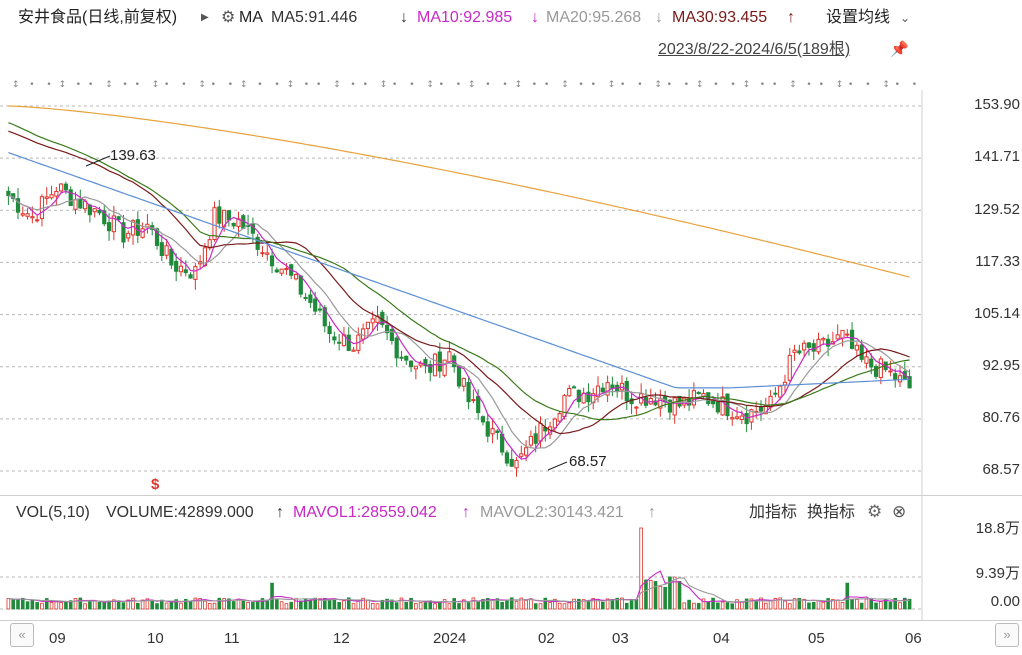 This screenshot has height=655, width=1022. Describe the element at coordinates (831, 512) in the screenshot. I see `switch-indicator-button: 换指标` at that location.